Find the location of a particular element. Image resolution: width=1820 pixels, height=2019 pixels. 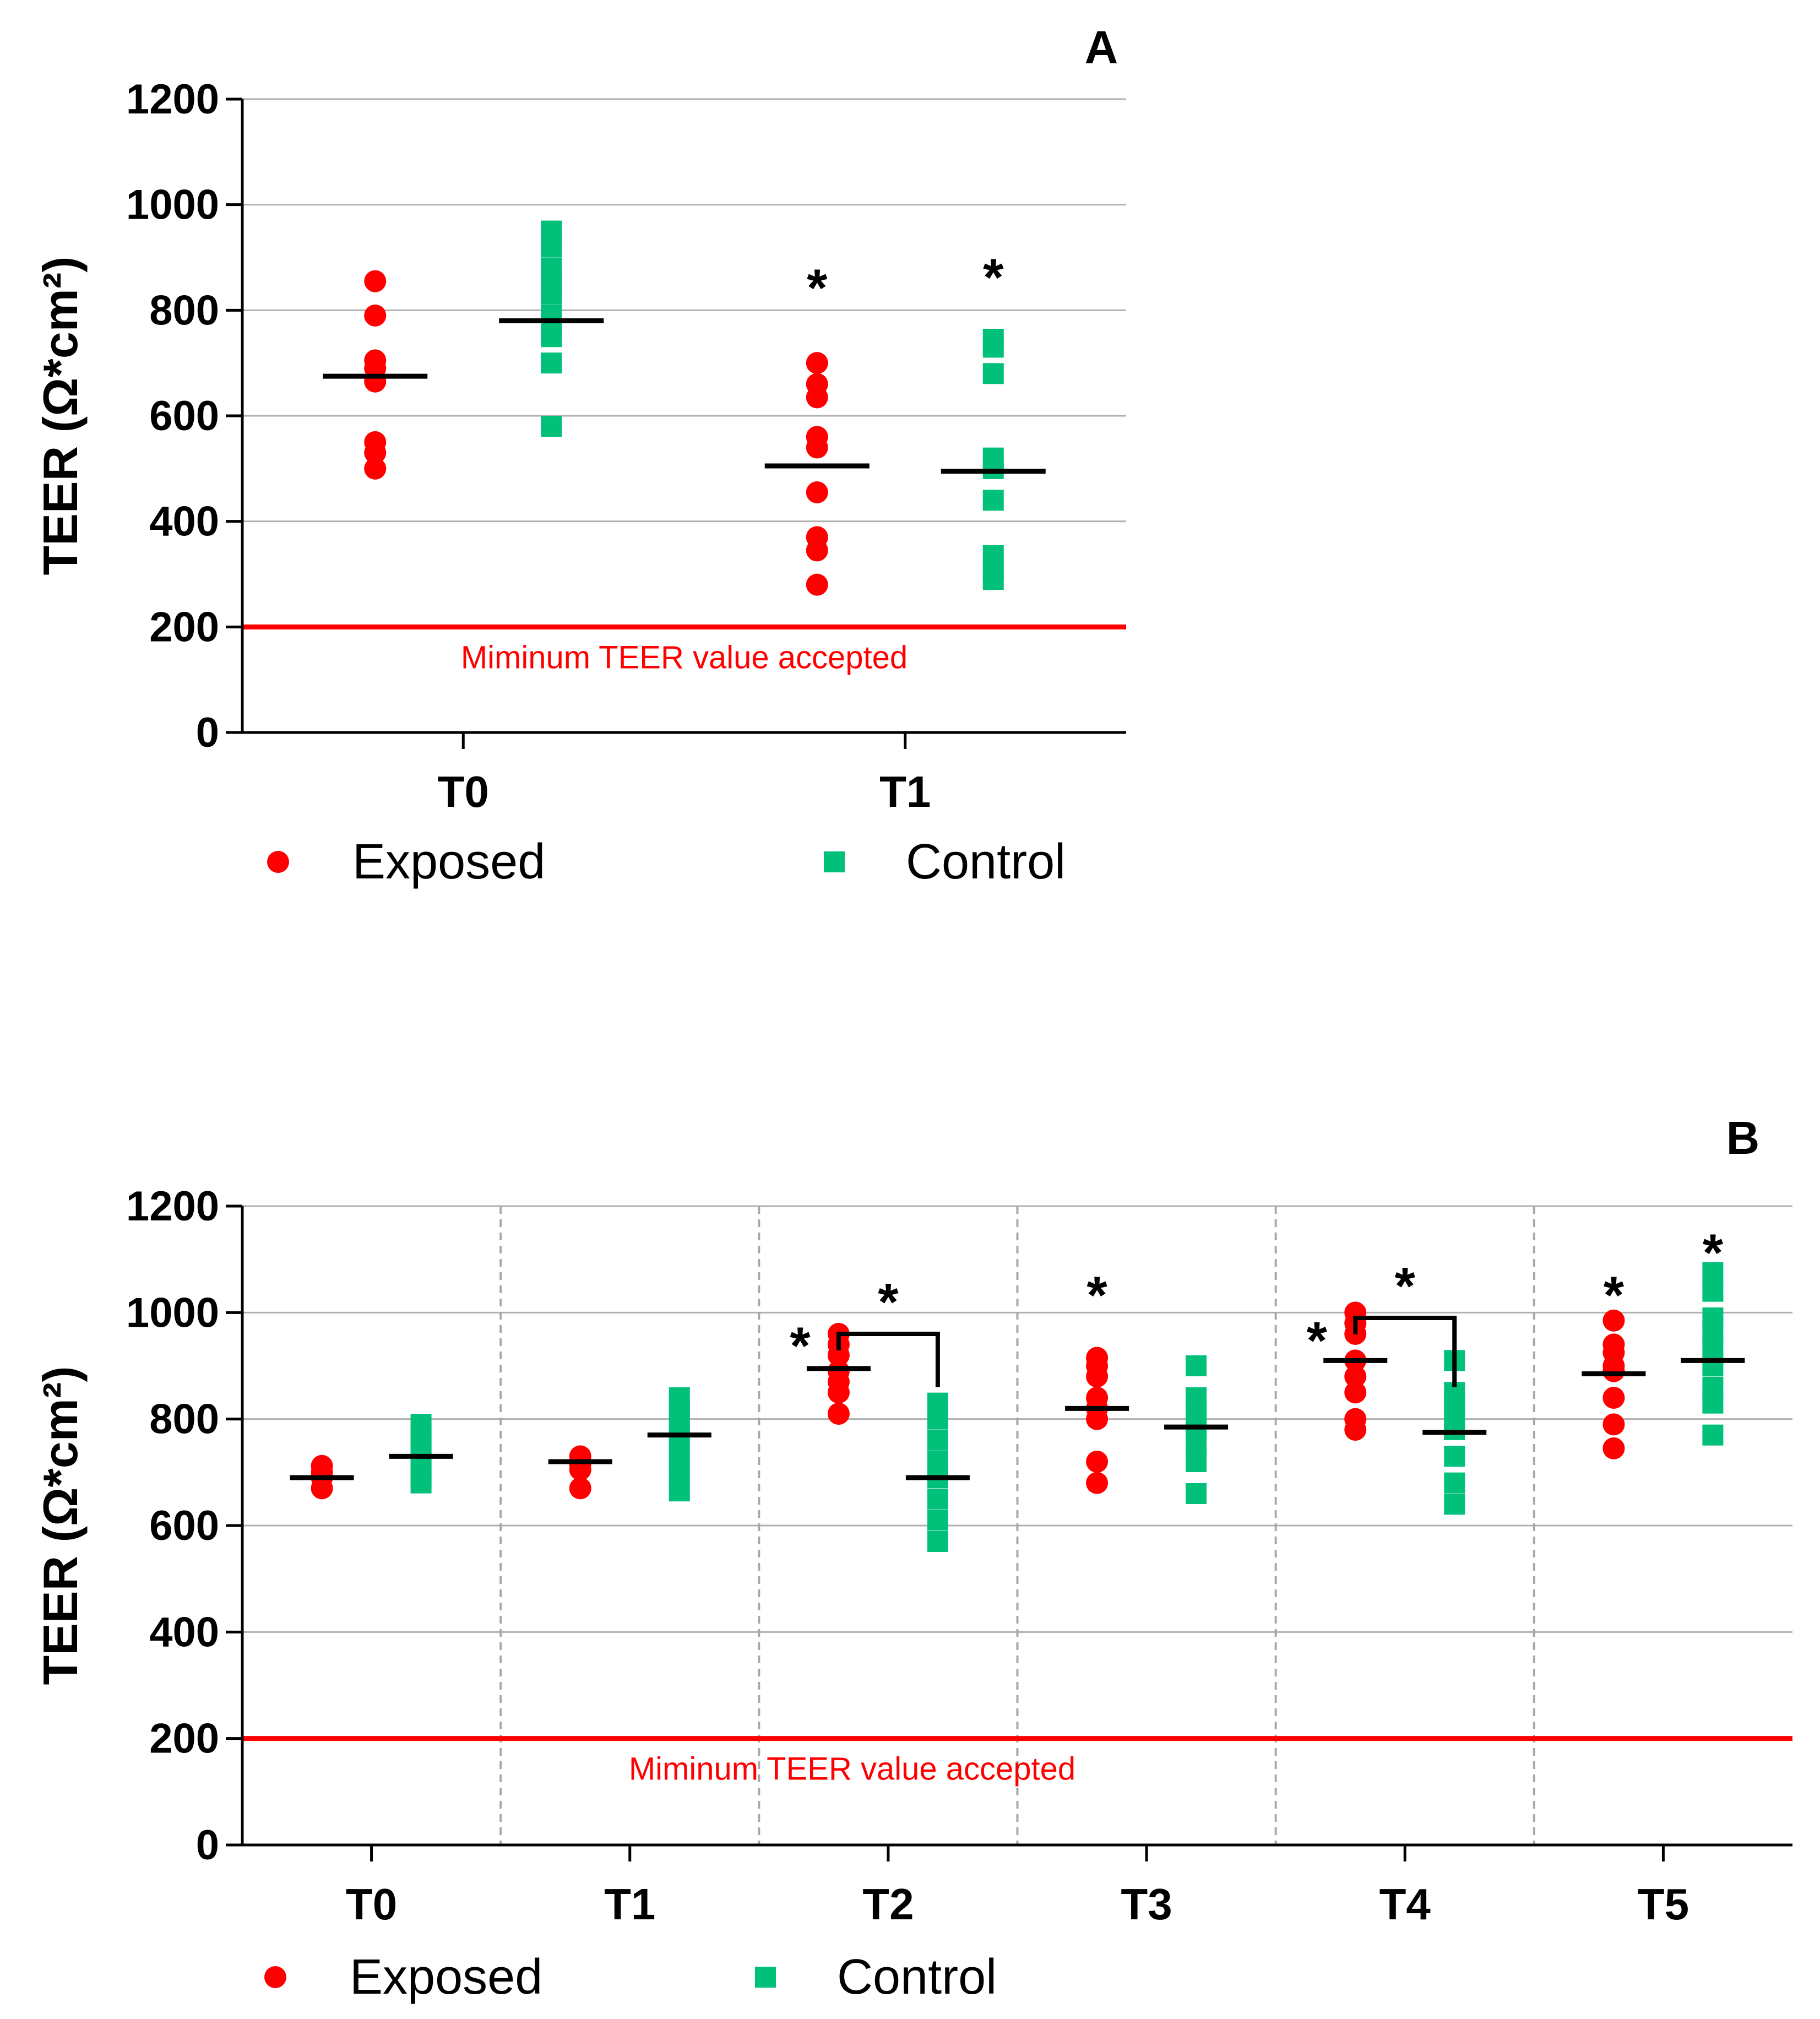

significance-bracket is located at coordinates (1405, 1351).